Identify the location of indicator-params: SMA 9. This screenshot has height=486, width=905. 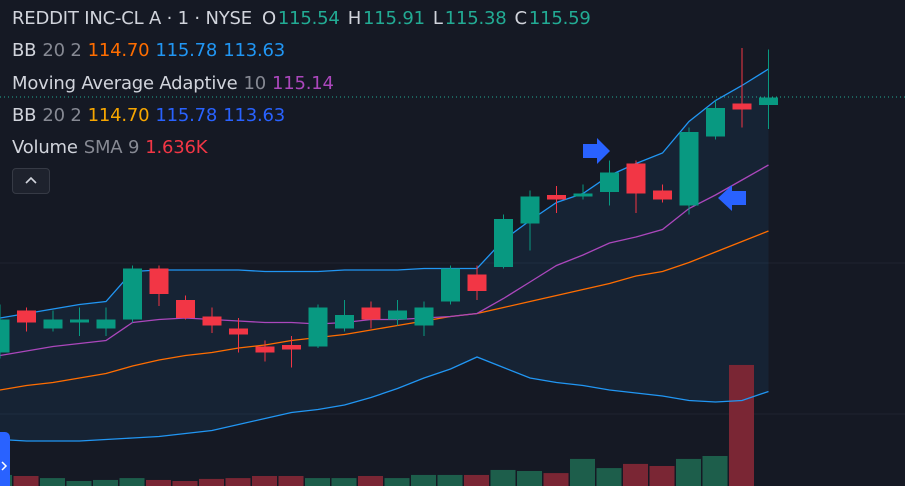
(111, 147).